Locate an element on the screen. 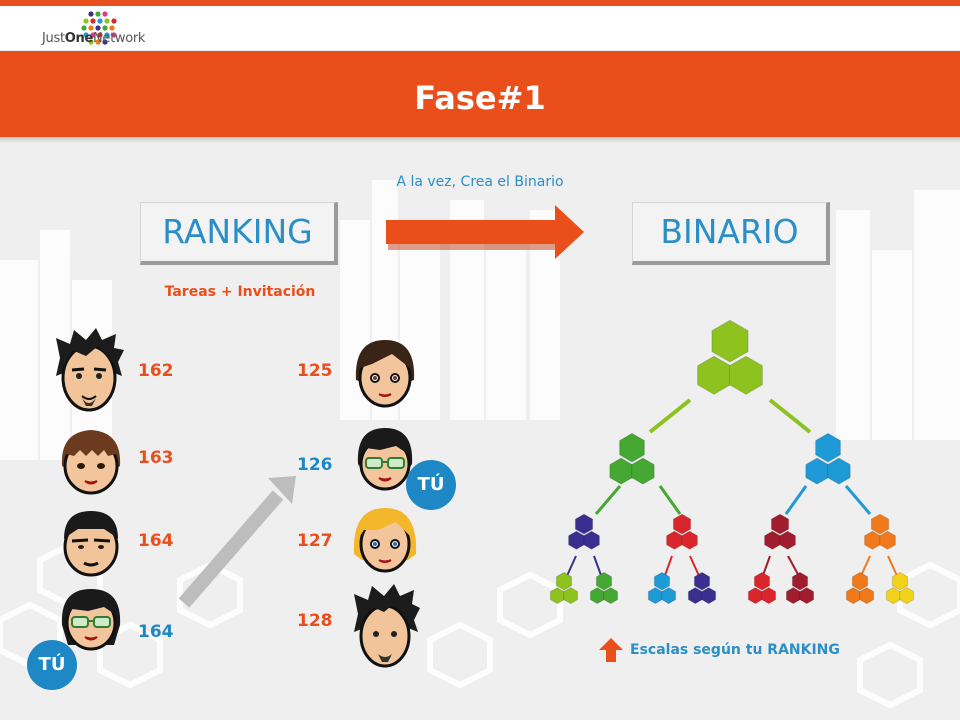  page-title: Fase#1 is located at coordinates (480, 98).